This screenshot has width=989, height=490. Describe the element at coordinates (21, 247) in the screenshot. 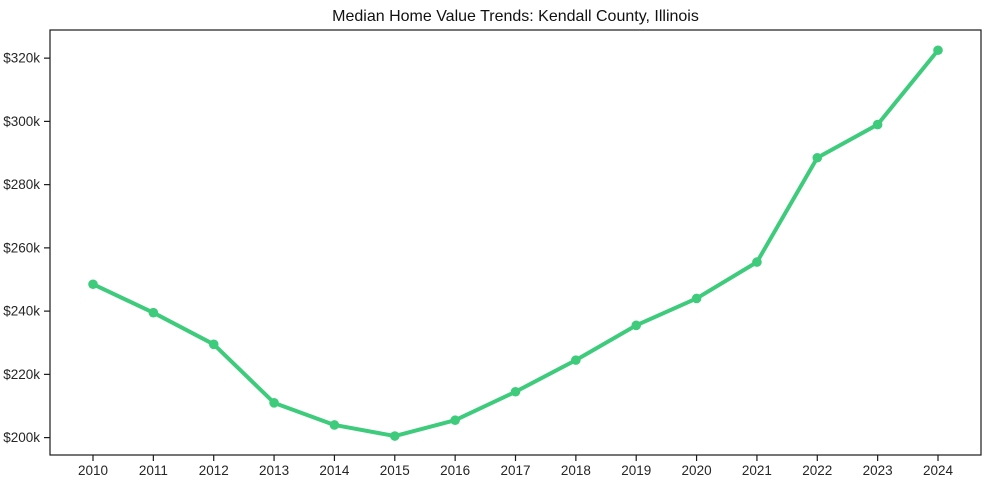

I see `y-tick-label: $260k` at that location.